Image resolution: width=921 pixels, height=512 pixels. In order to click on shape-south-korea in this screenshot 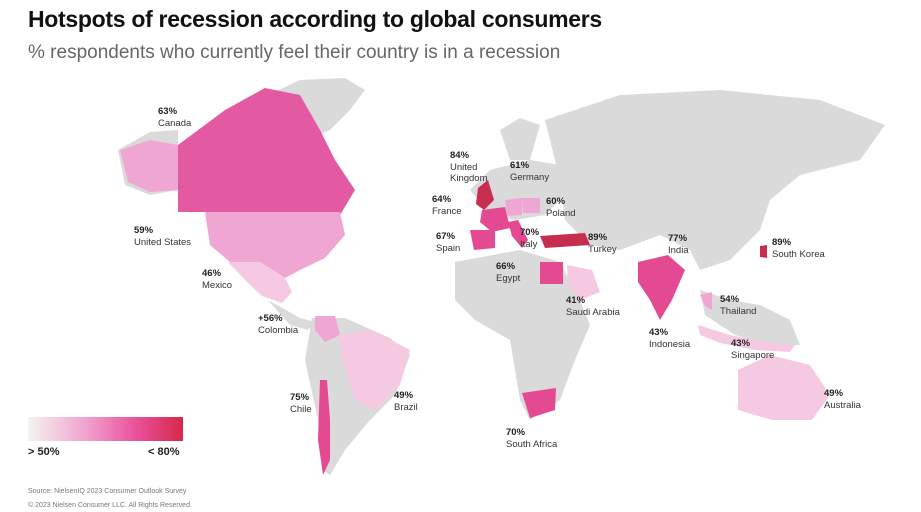, I will do `click(763, 251)`.